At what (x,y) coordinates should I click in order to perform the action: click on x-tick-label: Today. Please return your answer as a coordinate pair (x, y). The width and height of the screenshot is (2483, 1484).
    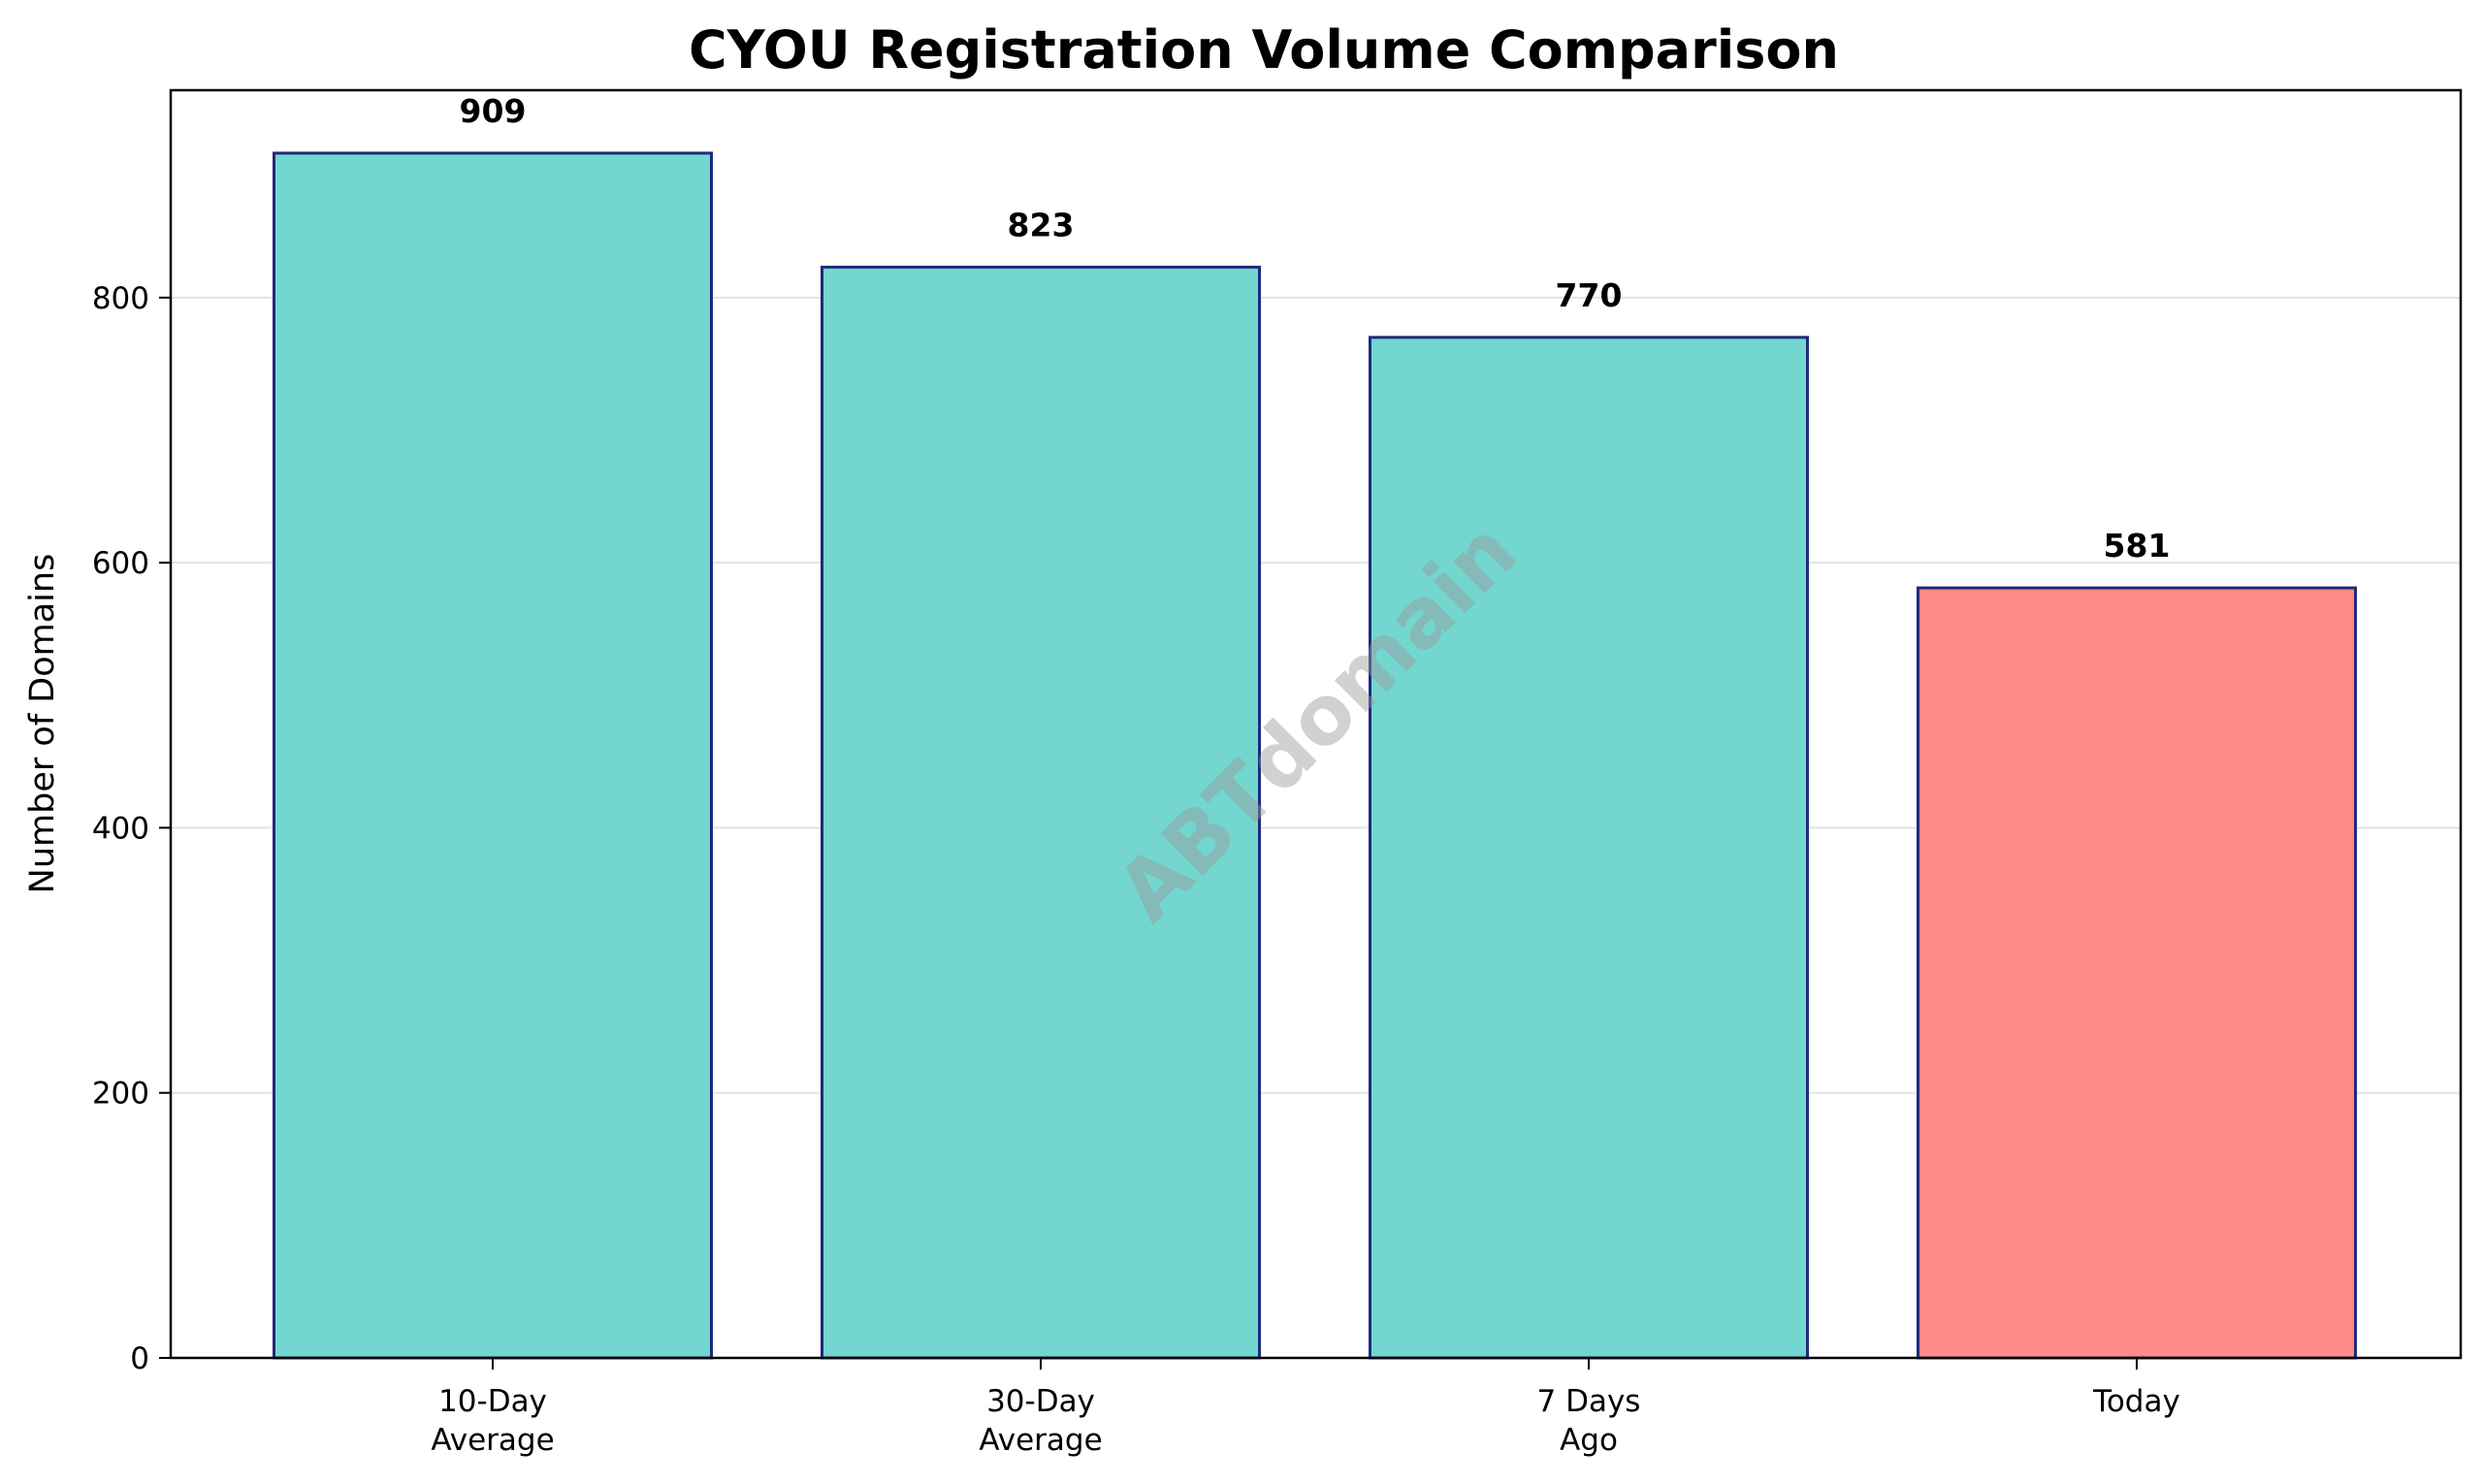
    Looking at the image, I should click on (2136, 1401).